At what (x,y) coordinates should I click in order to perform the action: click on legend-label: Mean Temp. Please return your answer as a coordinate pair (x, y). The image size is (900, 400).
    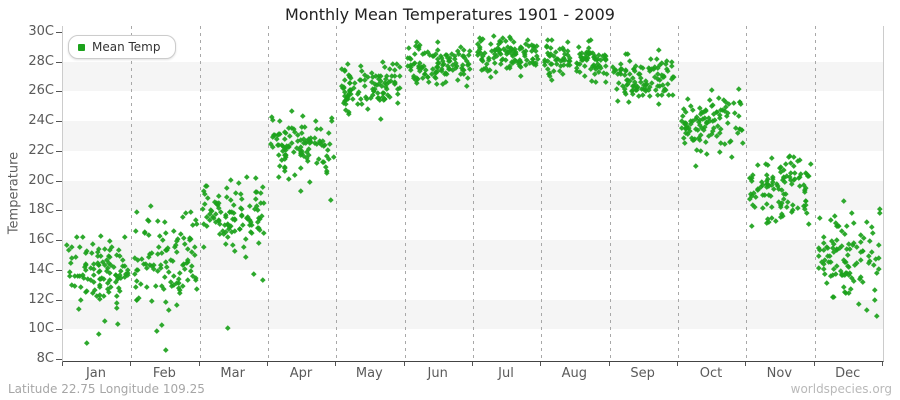
    Looking at the image, I should click on (126, 47).